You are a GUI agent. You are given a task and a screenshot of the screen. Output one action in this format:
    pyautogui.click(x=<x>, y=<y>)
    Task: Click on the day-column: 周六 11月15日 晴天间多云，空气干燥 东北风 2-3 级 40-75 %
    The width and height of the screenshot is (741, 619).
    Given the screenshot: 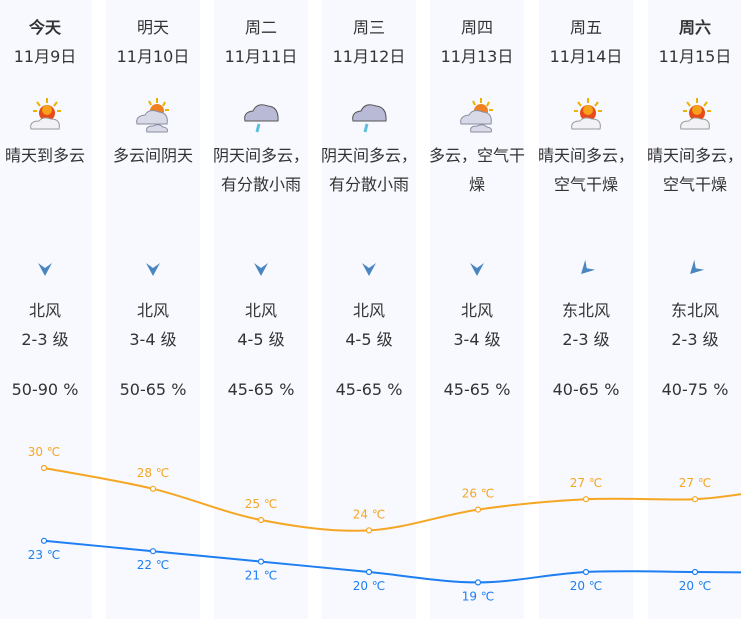 What is the action you would take?
    pyautogui.click(x=694, y=309)
    